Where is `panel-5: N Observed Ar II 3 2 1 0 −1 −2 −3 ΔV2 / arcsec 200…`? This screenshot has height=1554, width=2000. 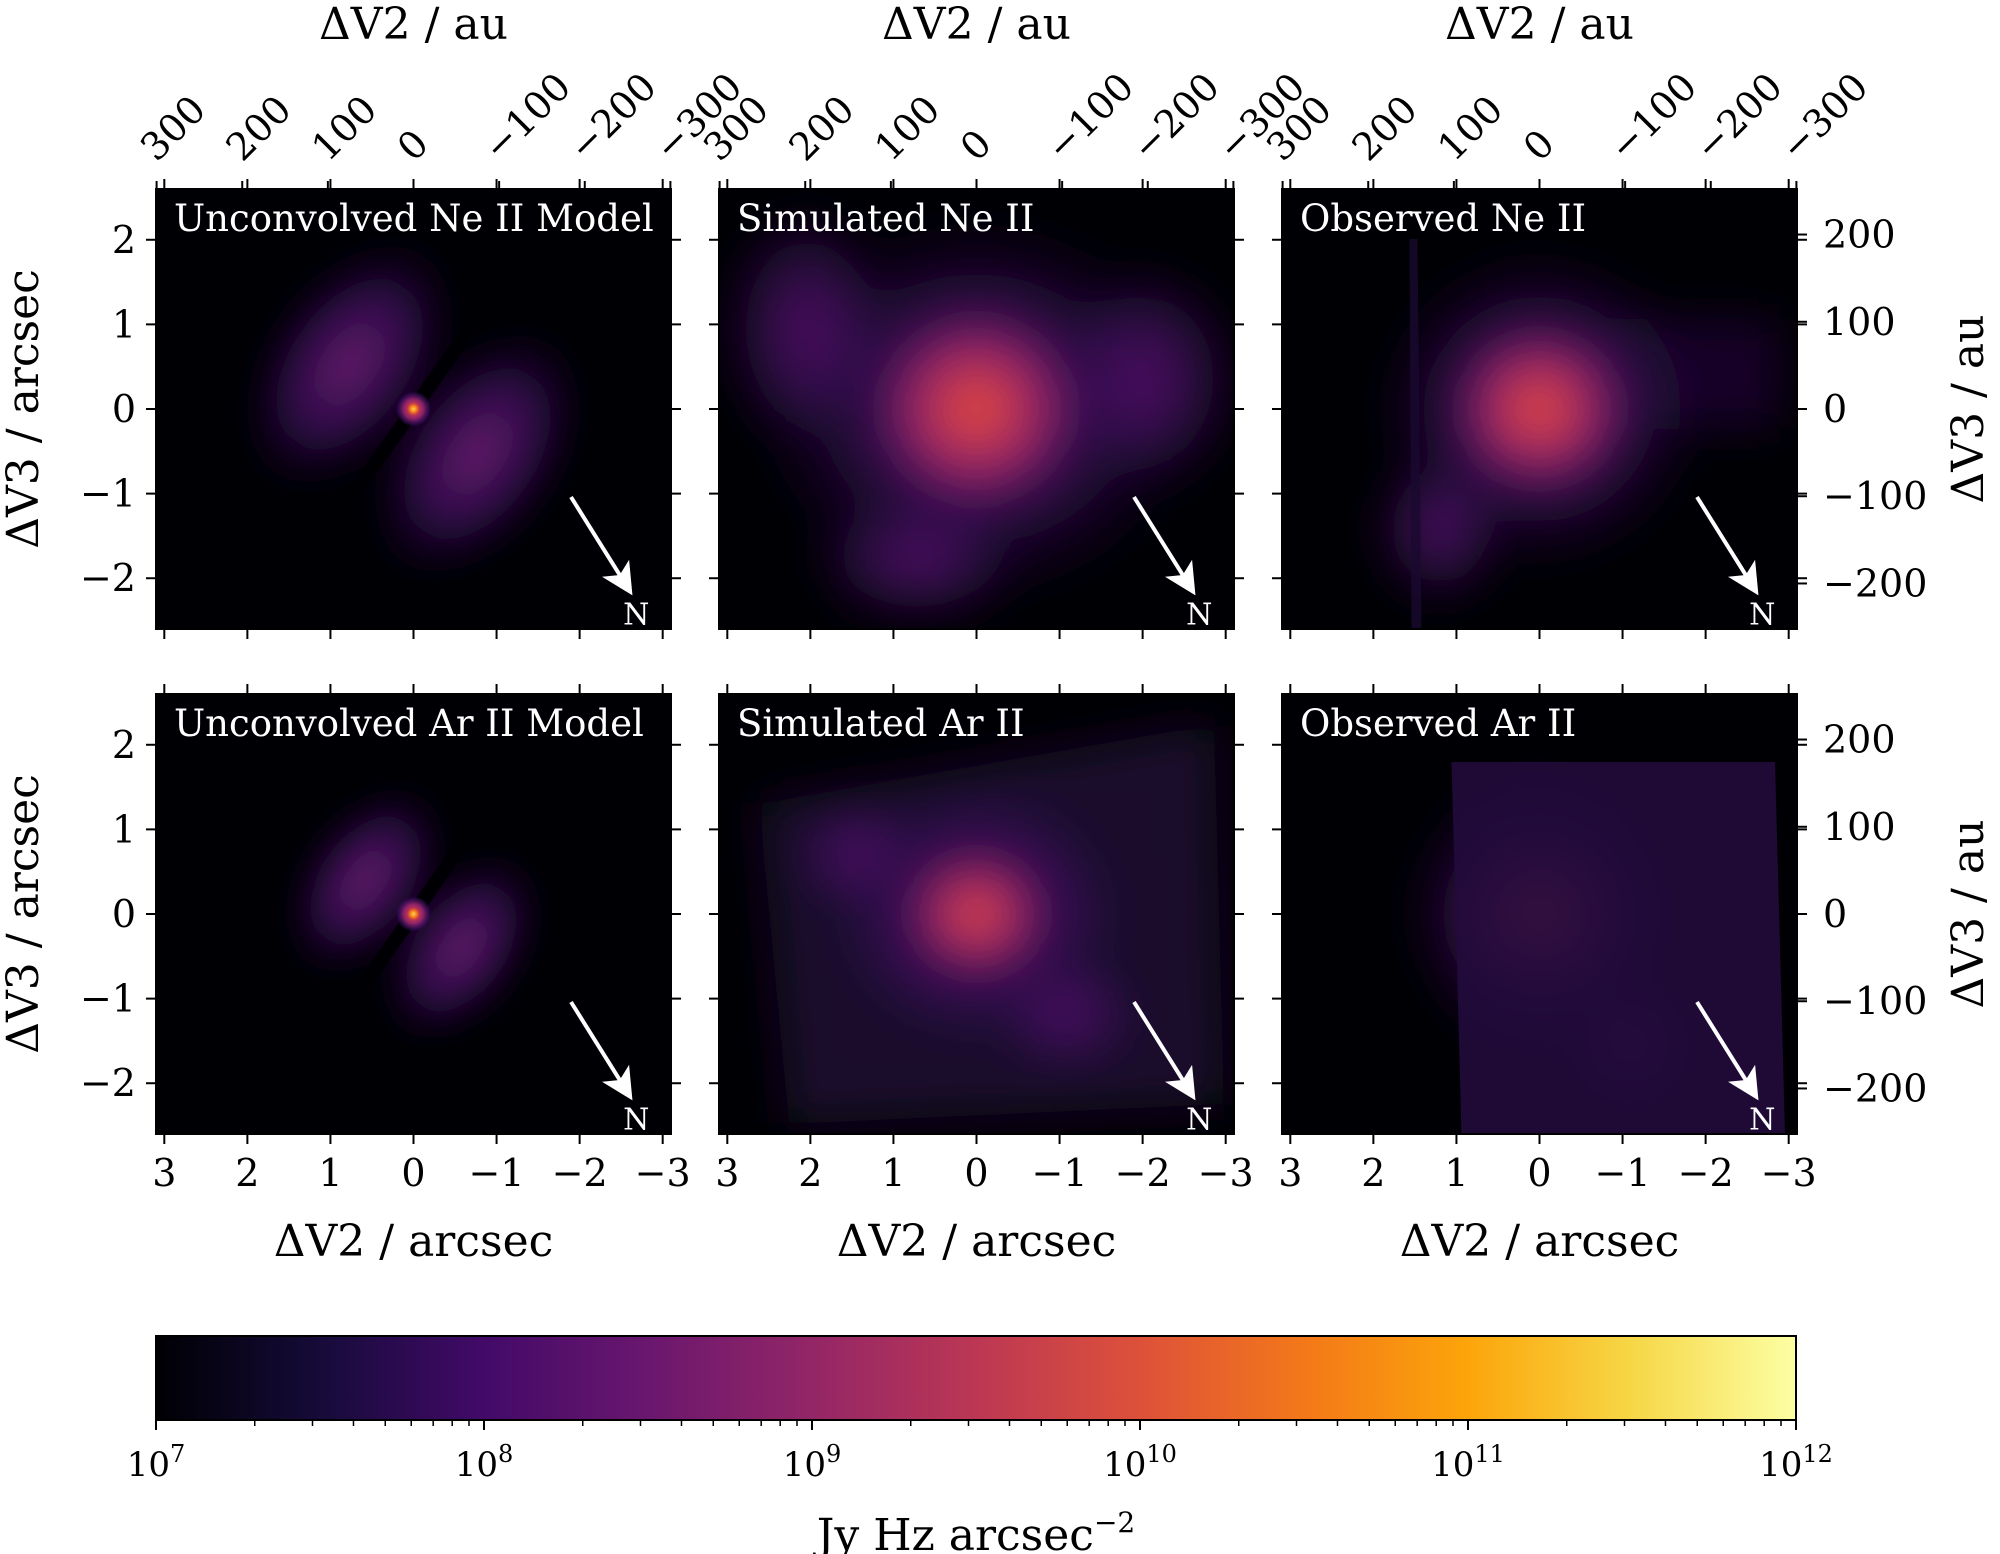
panel-5: N Observed Ar II 3 2 1 0 −1 −2 −3 ΔV2 / arcsec 200… is located at coordinates (1633, 975).